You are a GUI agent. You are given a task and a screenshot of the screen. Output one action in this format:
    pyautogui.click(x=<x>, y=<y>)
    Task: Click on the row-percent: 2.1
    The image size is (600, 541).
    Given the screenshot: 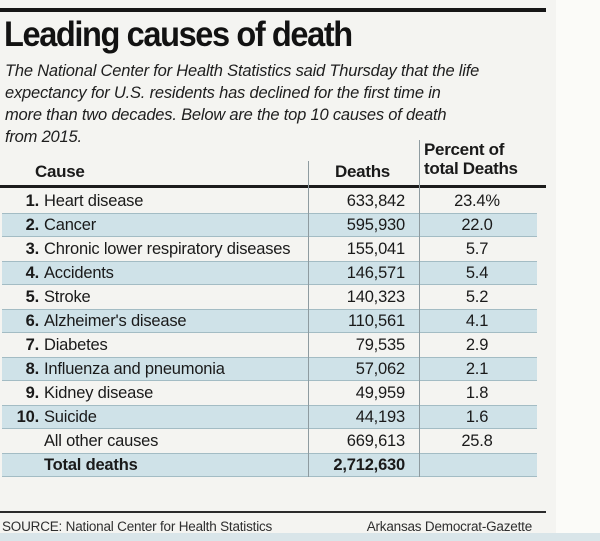 What is the action you would take?
    pyautogui.click(x=477, y=369)
    